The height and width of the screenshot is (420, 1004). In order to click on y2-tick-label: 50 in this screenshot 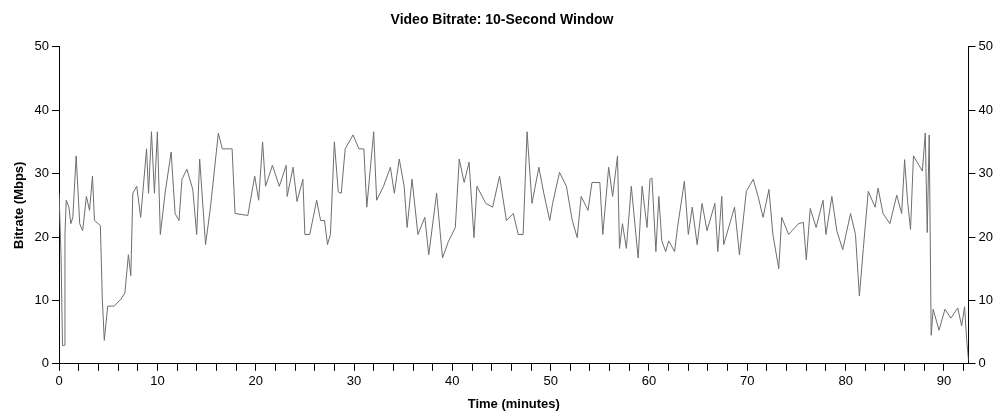, I will do `click(986, 46)`.